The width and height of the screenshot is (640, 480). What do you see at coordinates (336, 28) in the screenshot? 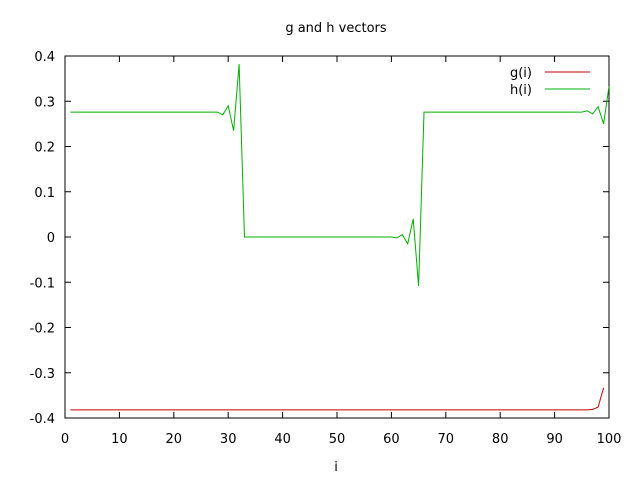
I see `chart-title: g and h vectors` at bounding box center [336, 28].